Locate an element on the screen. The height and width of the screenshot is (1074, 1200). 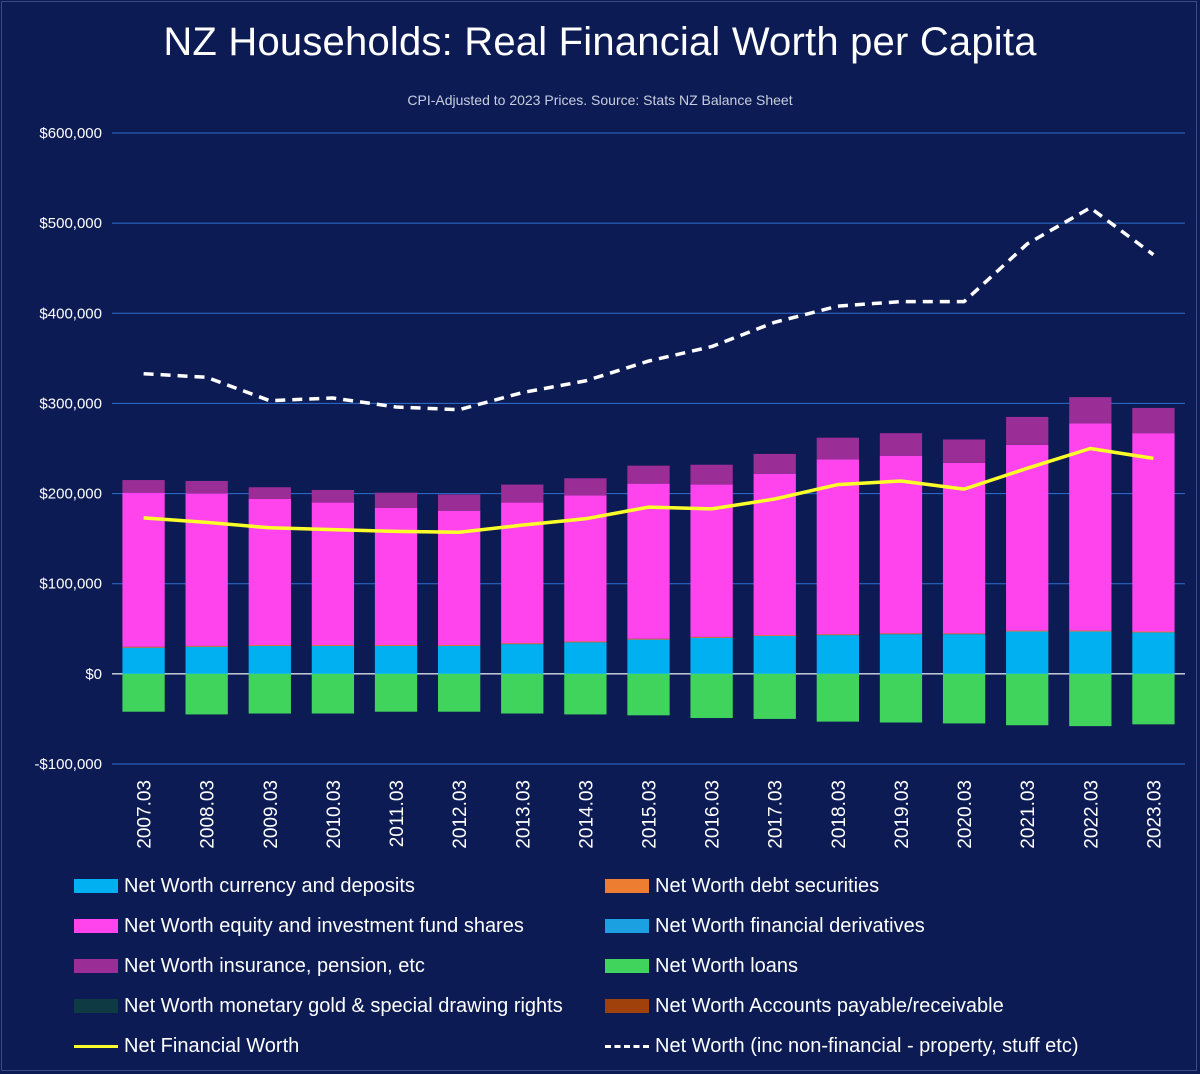
legend-label: Net Worth Accounts payable/receivable is located at coordinates (829, 1005).